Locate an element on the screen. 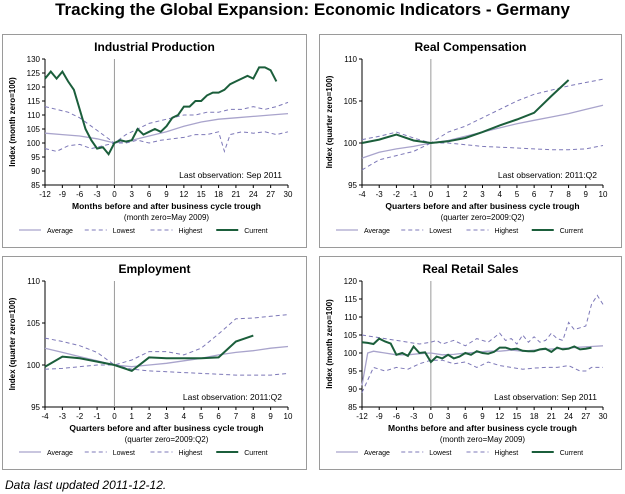 Image resolution: width=625 pixels, height=494 pixels. last-observation-note: Last observation: Sep 2011 is located at coordinates (230, 175).